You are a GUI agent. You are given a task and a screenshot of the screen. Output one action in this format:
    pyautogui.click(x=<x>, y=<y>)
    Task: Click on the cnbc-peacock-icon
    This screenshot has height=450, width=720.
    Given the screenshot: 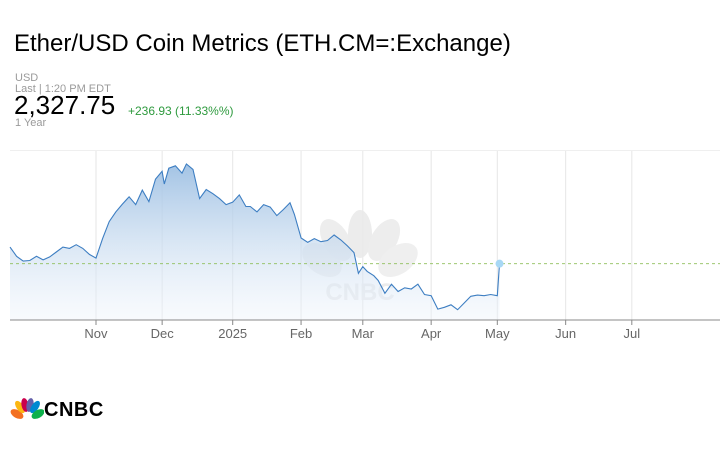 What is the action you would take?
    pyautogui.click(x=27, y=408)
    